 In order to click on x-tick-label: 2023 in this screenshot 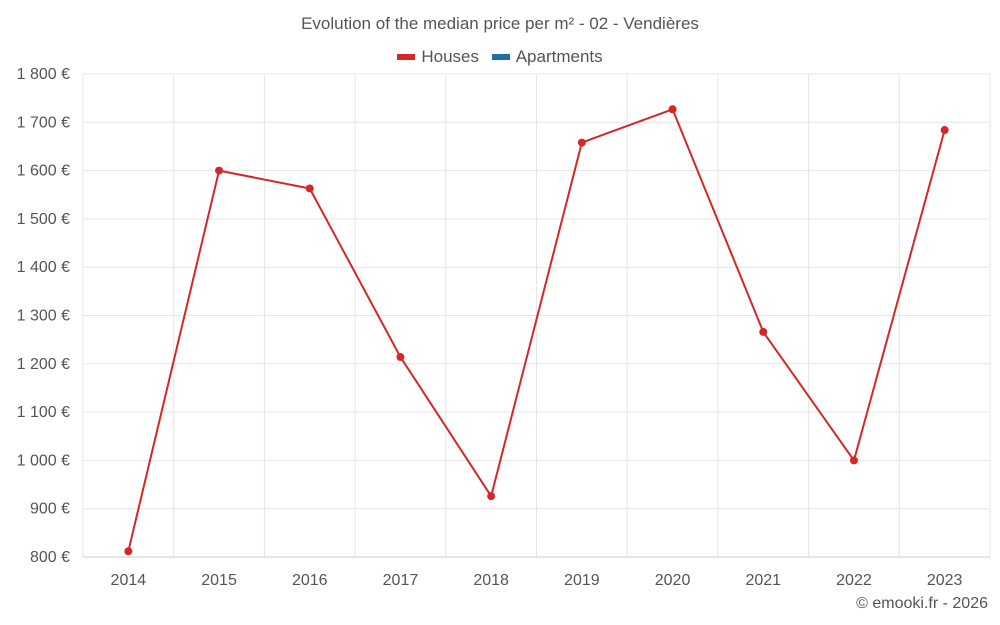, I will do `click(945, 580)`.